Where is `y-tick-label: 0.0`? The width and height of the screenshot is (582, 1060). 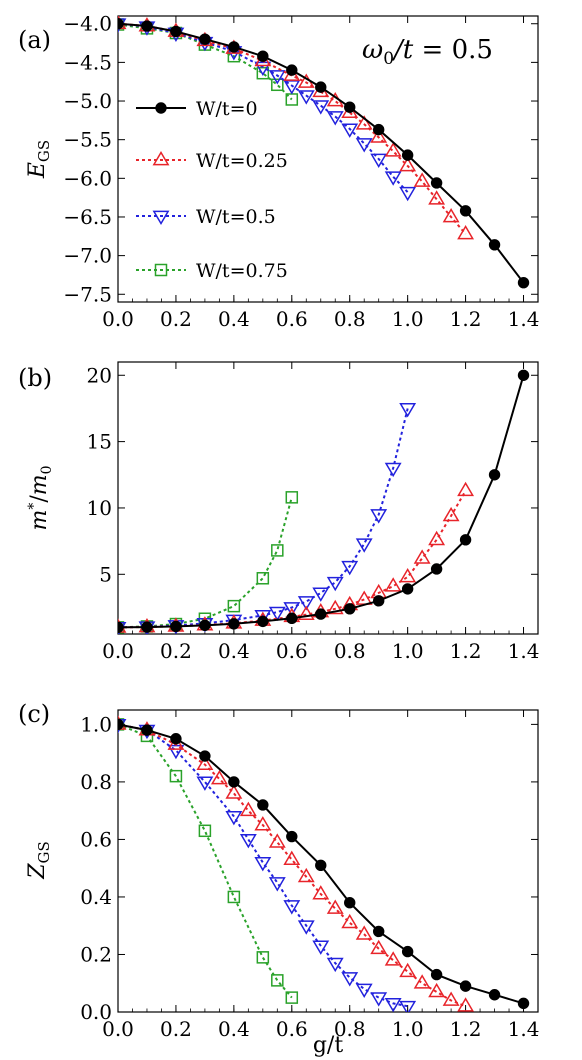 y-tick-label: 0.0 is located at coordinates (96, 1012).